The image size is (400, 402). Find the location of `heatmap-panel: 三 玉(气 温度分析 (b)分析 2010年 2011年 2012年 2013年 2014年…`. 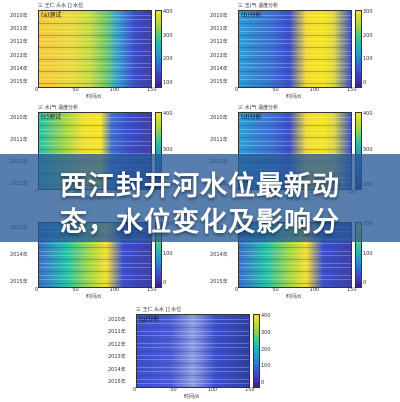

heatmap-panel: 三 玉(气 温度分析 (b)分析 2010年 2011年 2012年 2013年 2014年… is located at coordinates (295, 51).